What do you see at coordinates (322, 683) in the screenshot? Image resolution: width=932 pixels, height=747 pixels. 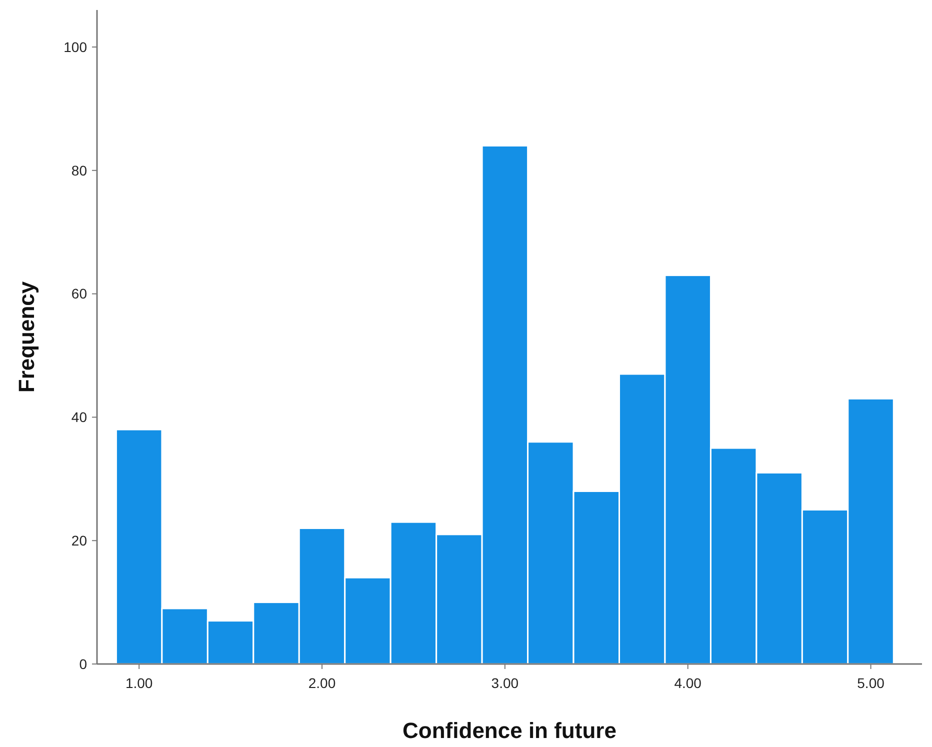 I see `x-tick-label: 2.00` at bounding box center [322, 683].